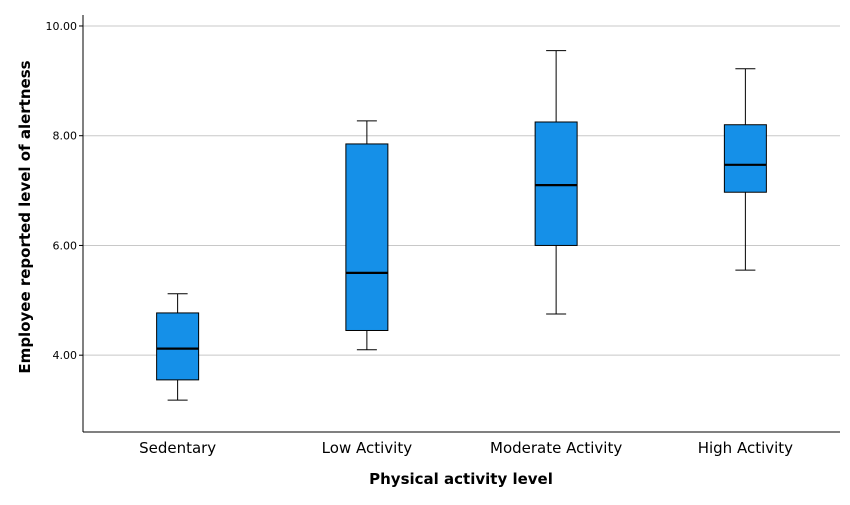  I want to click on y-tick-label: 4.00, so click(65, 355).